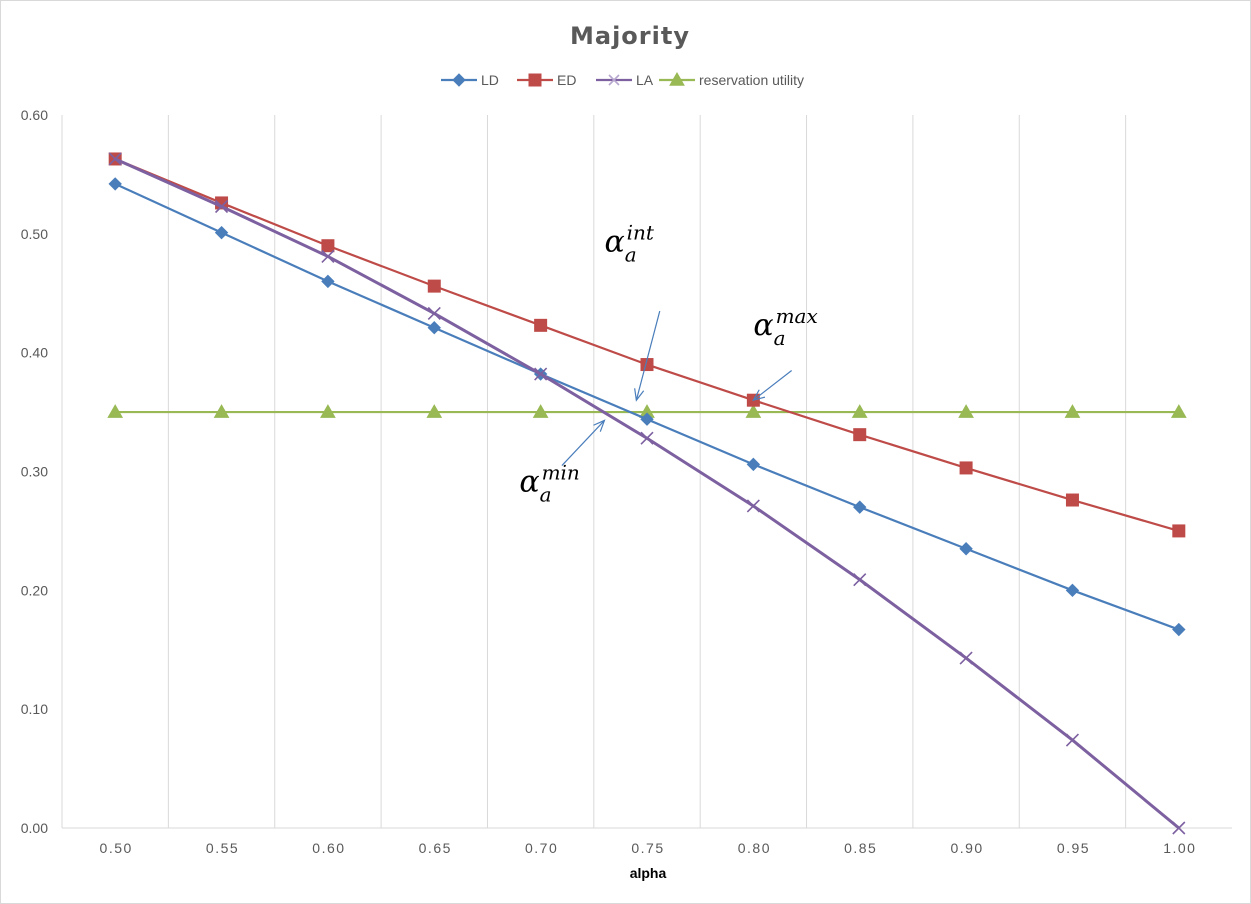 This screenshot has width=1251, height=904. I want to click on annotation-alpha-max: αamax, so click(785, 353).